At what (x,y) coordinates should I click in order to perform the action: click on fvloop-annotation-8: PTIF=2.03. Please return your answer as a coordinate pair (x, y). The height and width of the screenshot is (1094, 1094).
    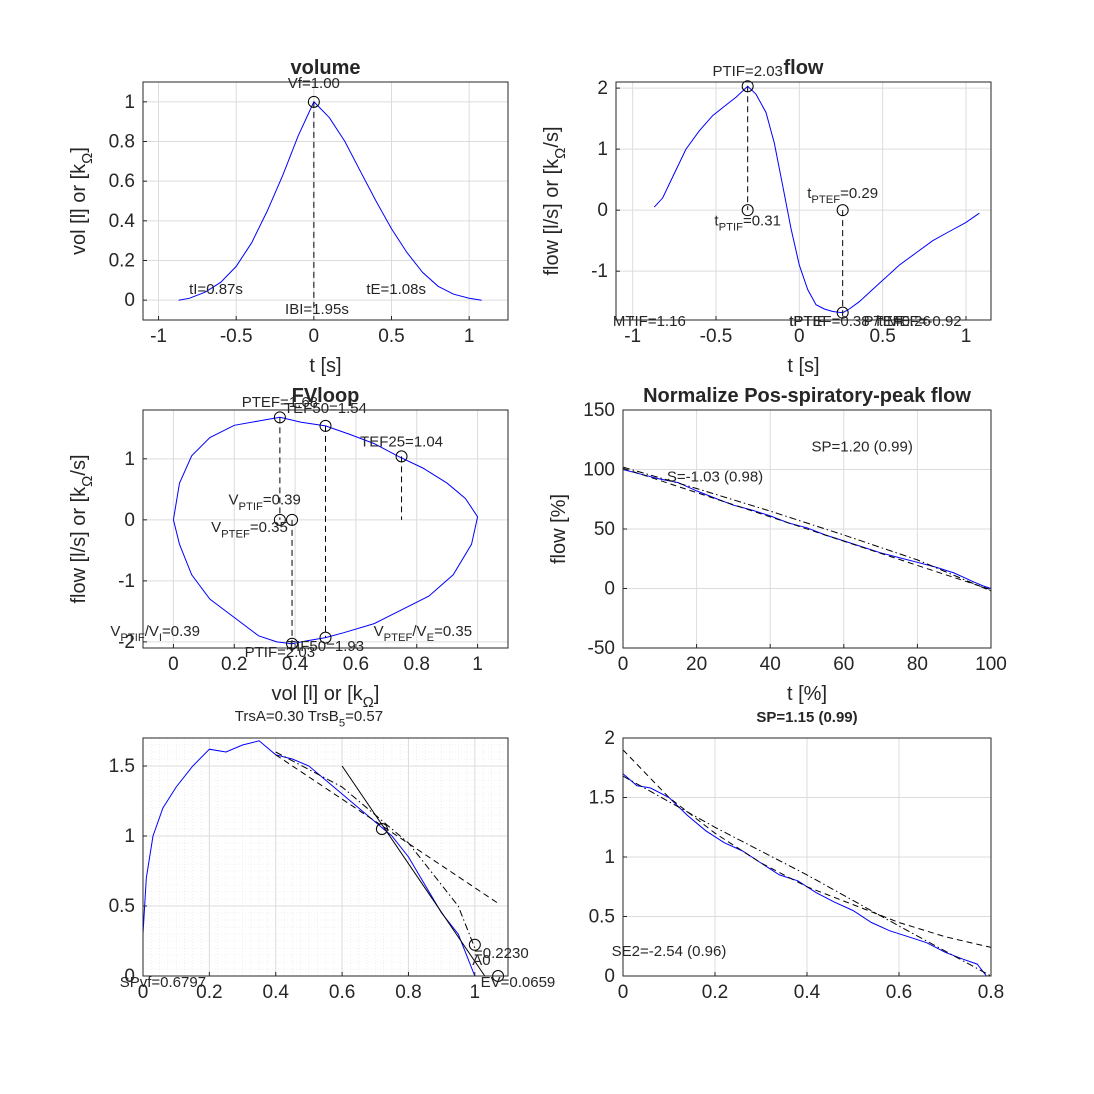
    Looking at the image, I should click on (280, 652).